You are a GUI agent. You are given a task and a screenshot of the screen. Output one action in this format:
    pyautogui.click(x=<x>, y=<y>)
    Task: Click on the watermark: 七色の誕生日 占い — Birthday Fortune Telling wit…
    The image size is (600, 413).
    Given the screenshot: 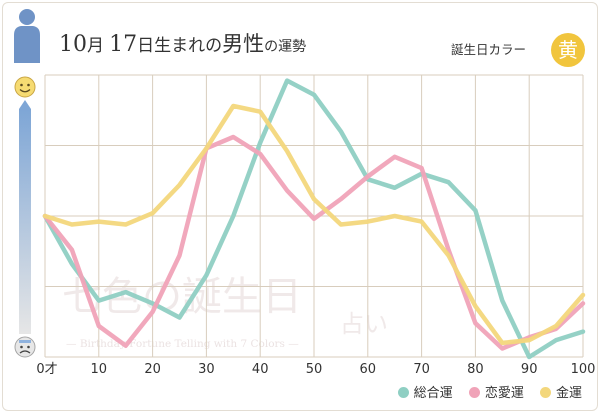 What is the action you would take?
    pyautogui.click(x=225, y=312)
    